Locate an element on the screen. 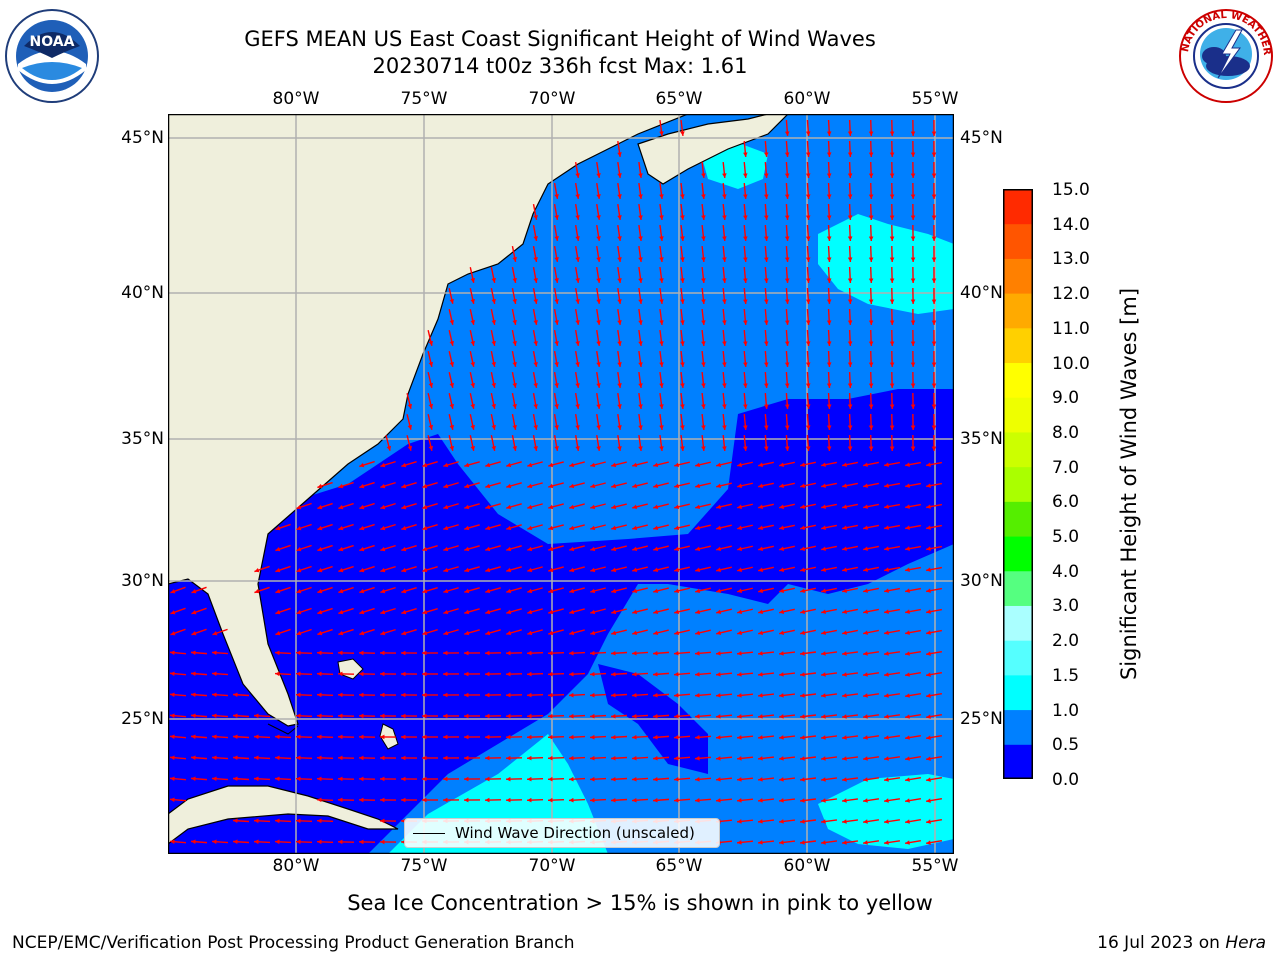 The width and height of the screenshot is (1280, 960). left-lat-label: 40°N is located at coordinates (142, 293).